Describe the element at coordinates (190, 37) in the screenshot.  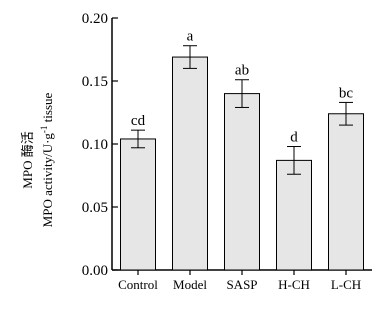
I see `significance-label: a` at that location.